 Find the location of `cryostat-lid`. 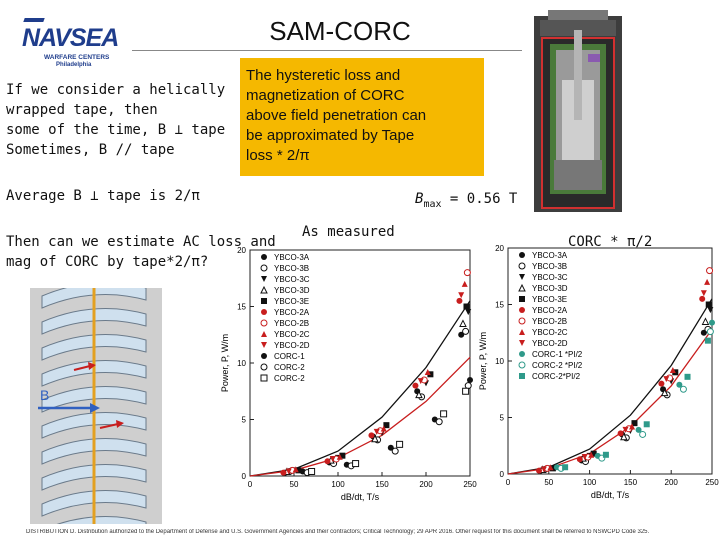

cryostat-lid is located at coordinates (578, 28).